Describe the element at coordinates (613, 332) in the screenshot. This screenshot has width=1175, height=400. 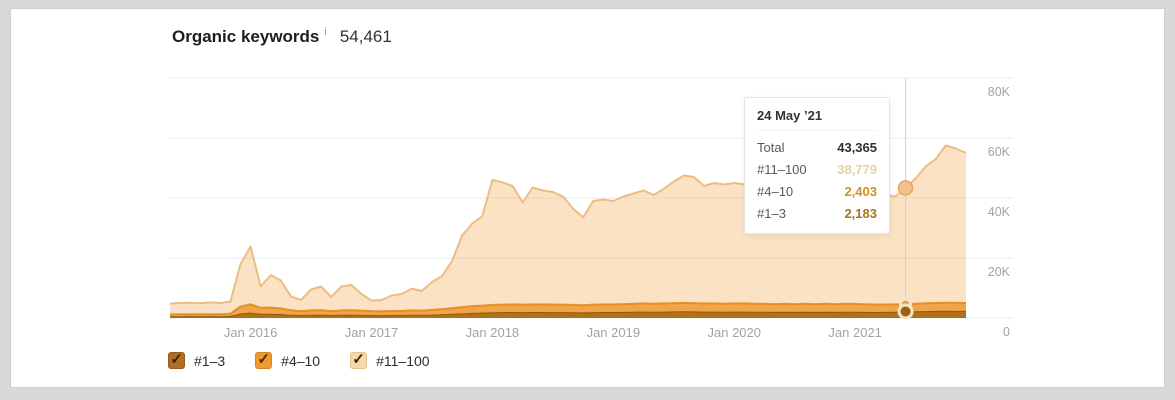
I see `x-axis-tick: Jan 2019` at that location.